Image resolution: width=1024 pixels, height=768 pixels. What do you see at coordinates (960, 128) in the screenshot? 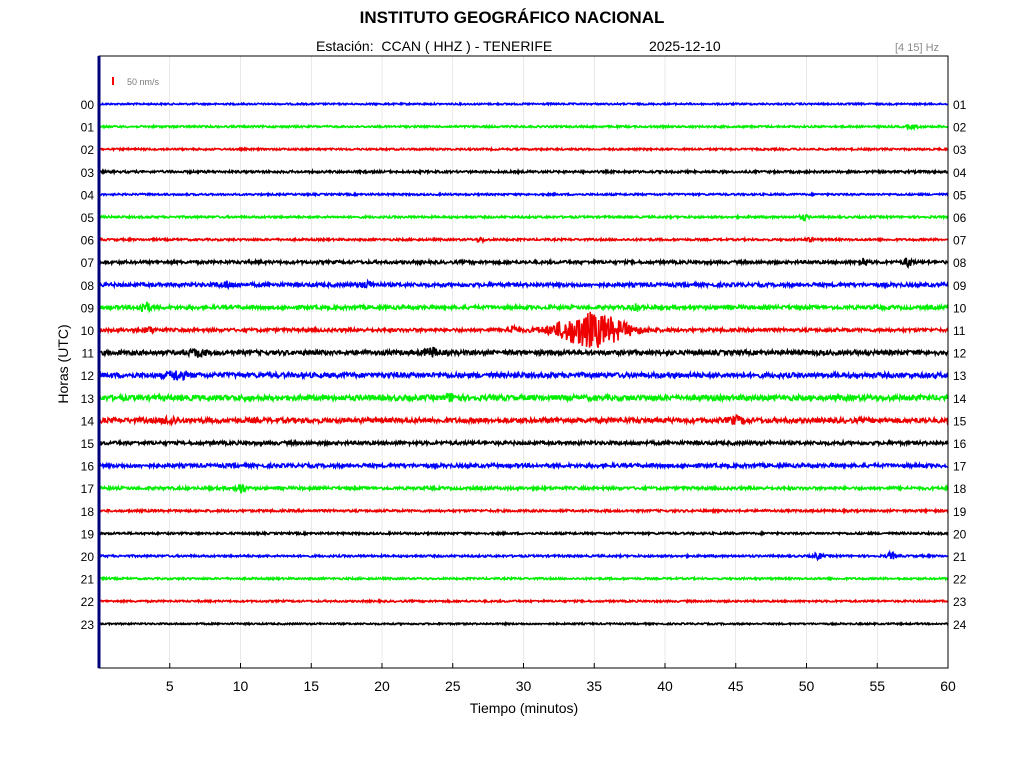
I see `right-hour-label: 02` at bounding box center [960, 128].